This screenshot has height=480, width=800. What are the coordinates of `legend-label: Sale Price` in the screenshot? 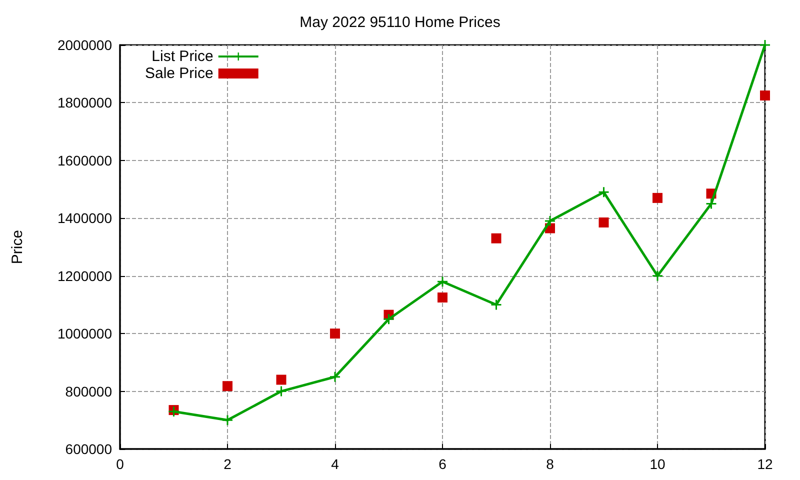 It's located at (179, 73).